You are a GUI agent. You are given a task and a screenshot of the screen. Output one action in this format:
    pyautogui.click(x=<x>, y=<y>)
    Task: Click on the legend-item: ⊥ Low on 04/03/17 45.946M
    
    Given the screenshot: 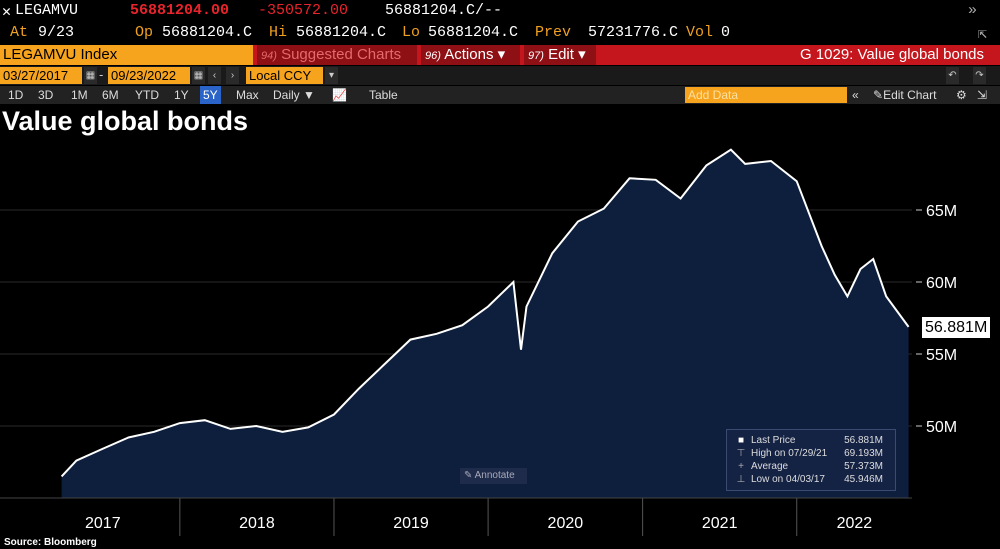 What is the action you would take?
    pyautogui.click(x=812, y=480)
    